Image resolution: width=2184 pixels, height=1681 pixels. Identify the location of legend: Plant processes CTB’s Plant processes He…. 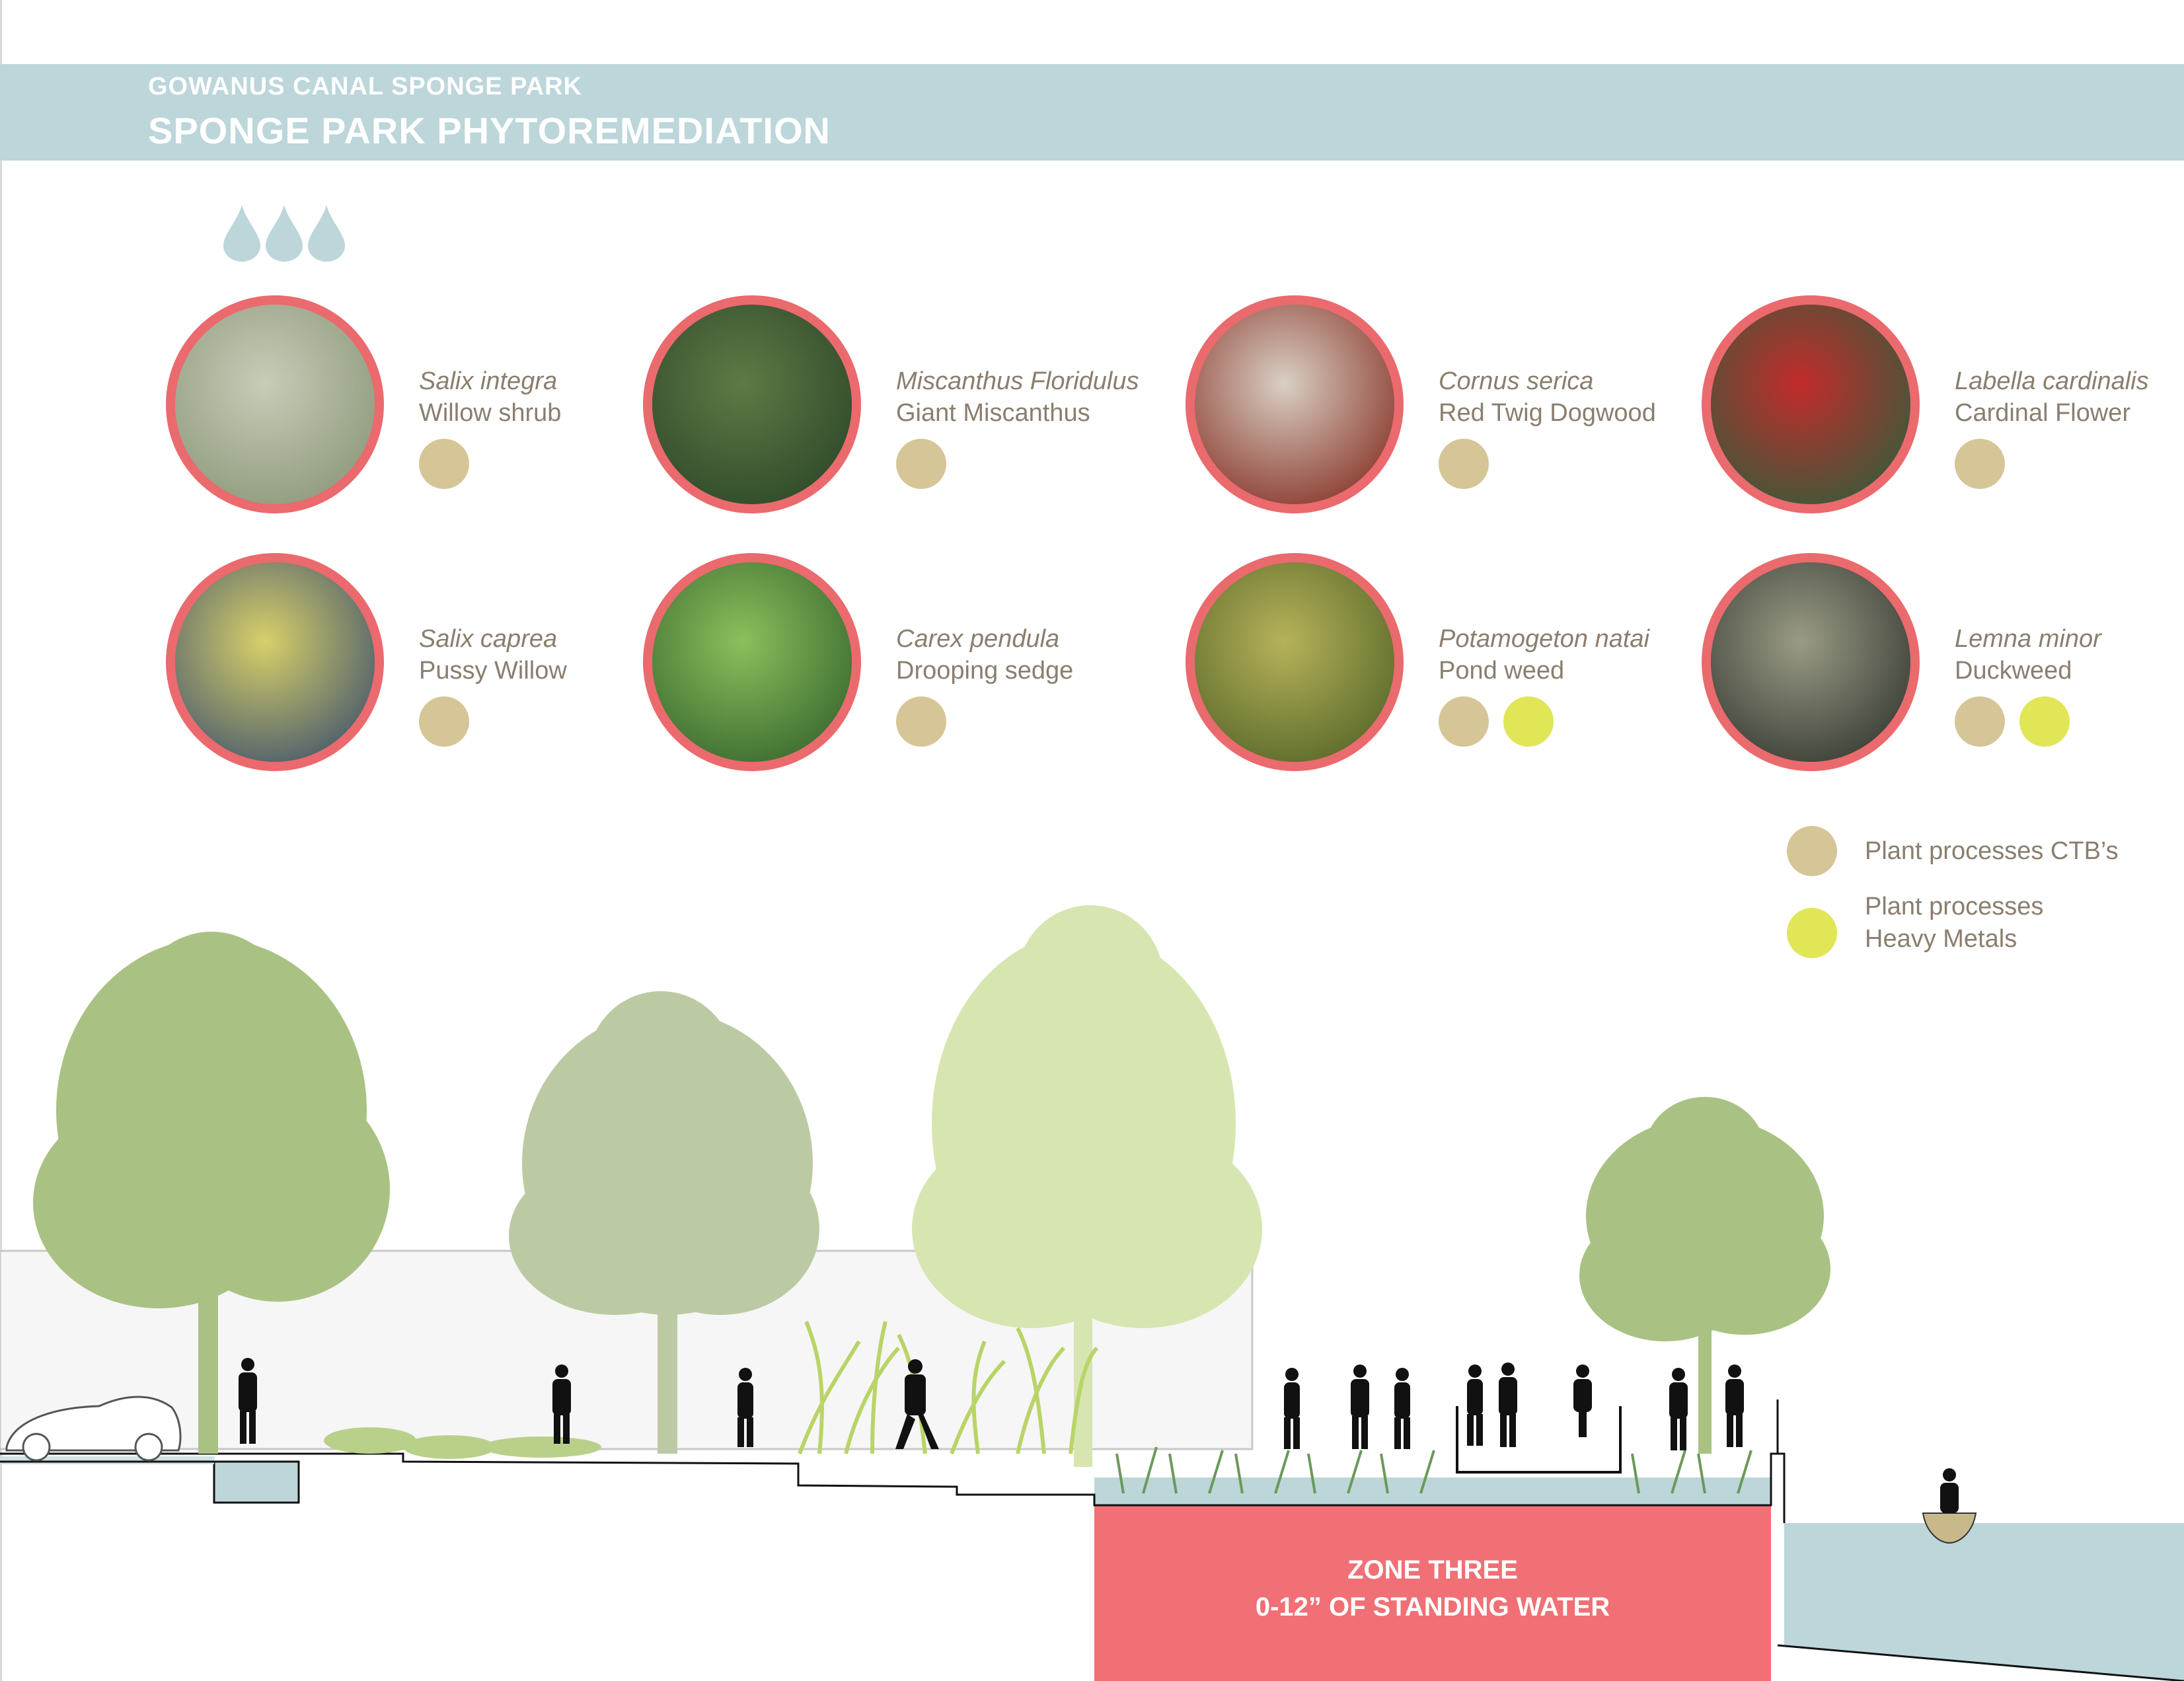
(1972, 895).